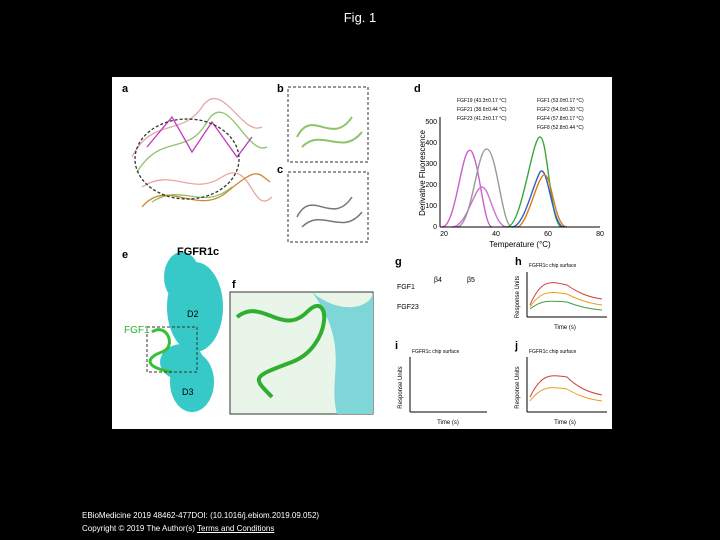 The image size is (720, 540). Describe the element at coordinates (520, 244) in the screenshot. I see `x-axis-label: Temperature (°C)` at that location.